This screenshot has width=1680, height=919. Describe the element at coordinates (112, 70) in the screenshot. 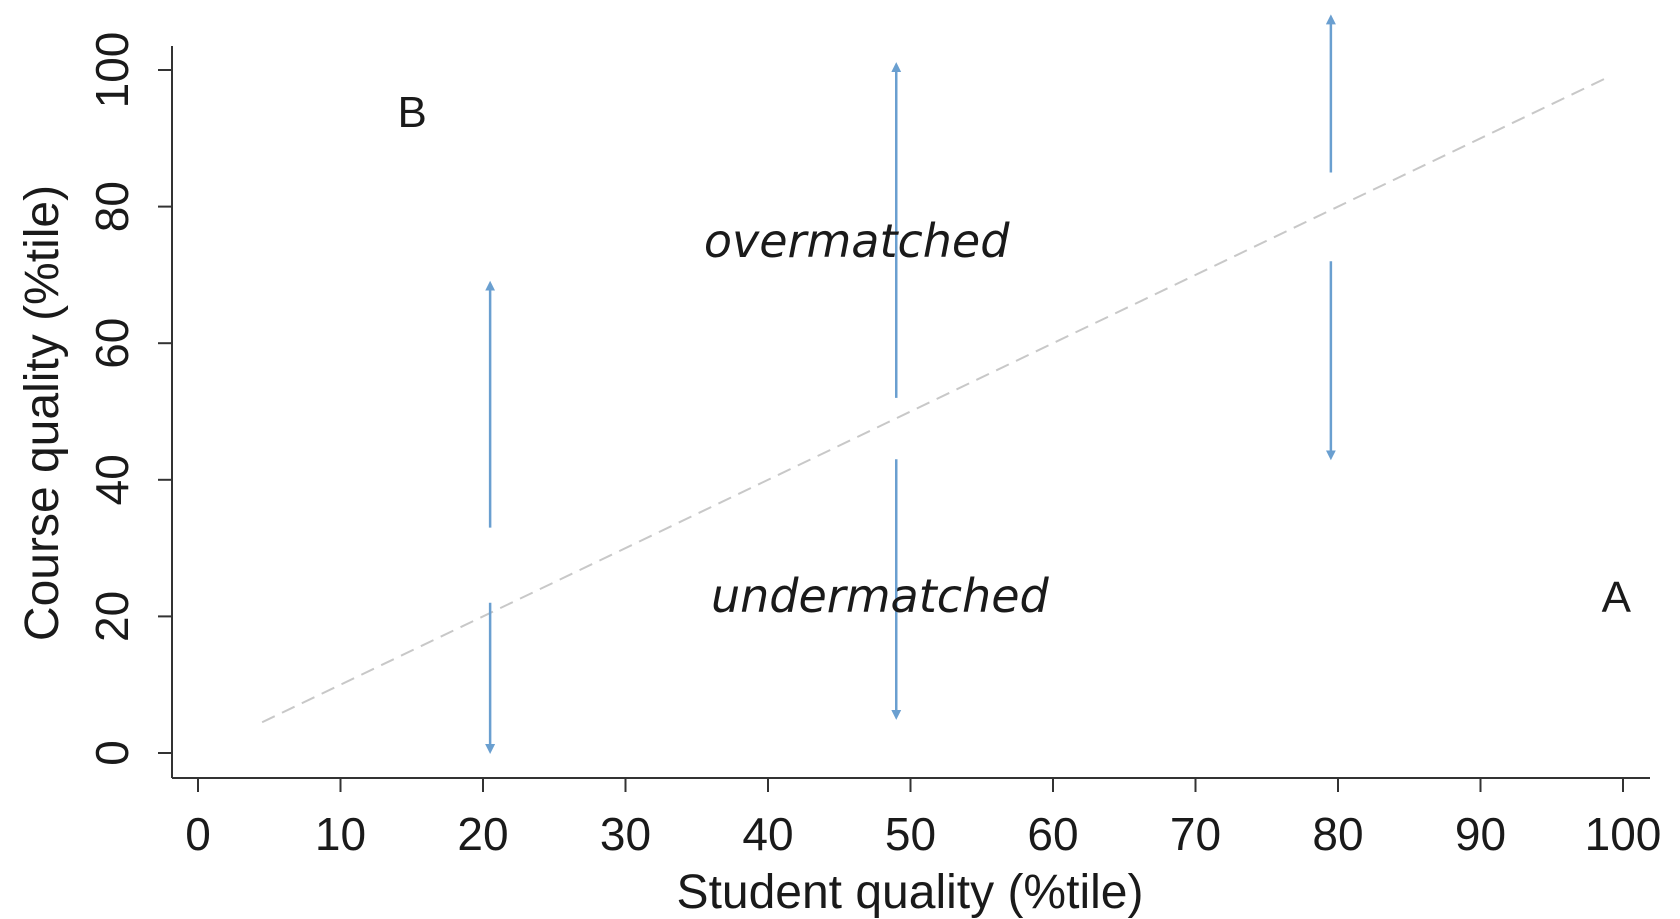

I see `y-tick-label: 100` at that location.